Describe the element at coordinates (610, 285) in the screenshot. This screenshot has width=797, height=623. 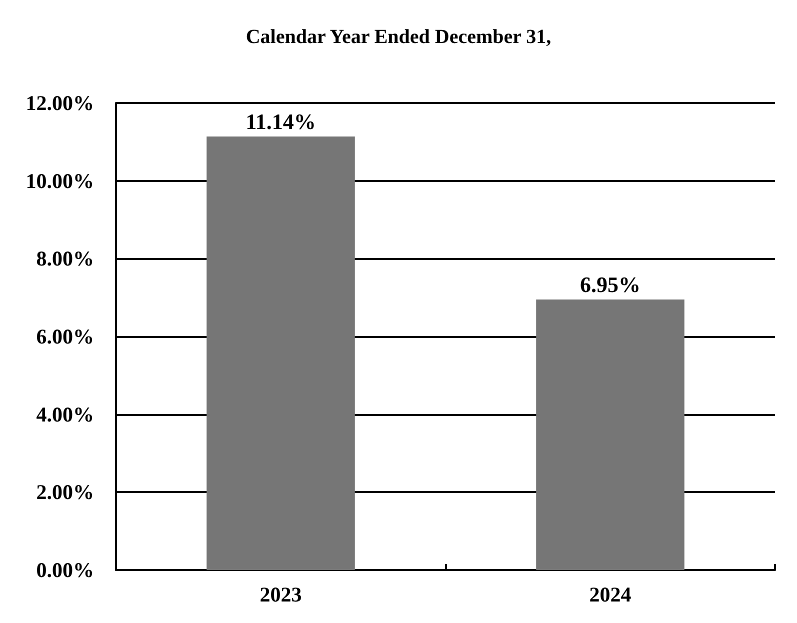
I see `data-label: 6.95%` at that location.